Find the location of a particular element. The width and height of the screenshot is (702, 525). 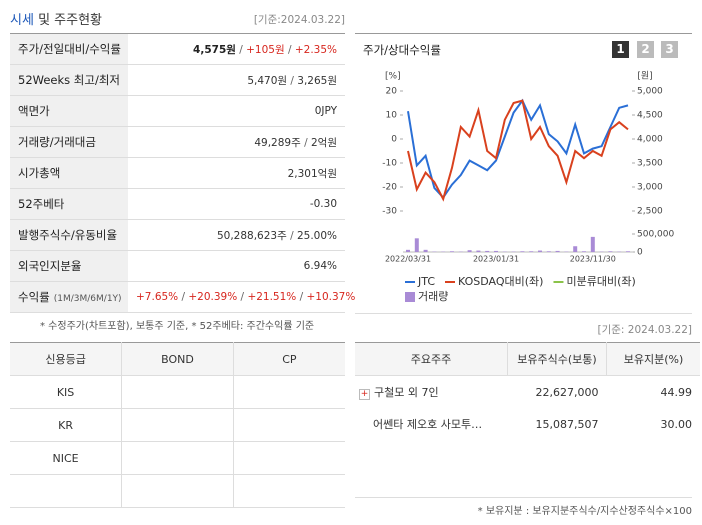

value: 25.00% is located at coordinates (316, 235).